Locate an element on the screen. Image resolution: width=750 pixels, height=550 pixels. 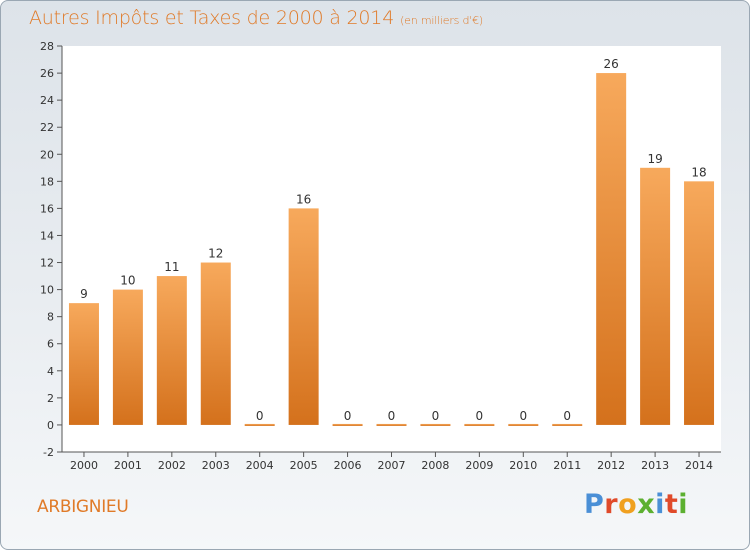
x-tick-label: 2003 is located at coordinates (216, 465).